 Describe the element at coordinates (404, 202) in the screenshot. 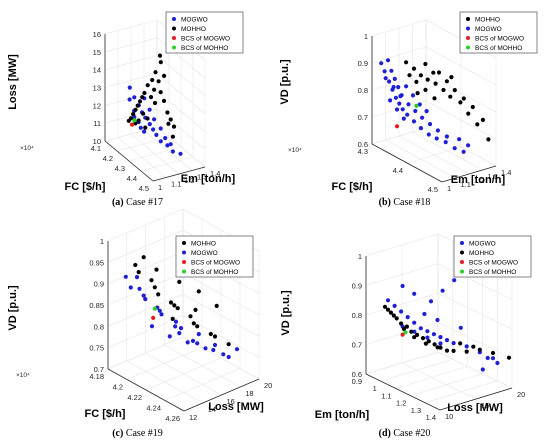

I see `caption-b: (b) Case #18` at that location.